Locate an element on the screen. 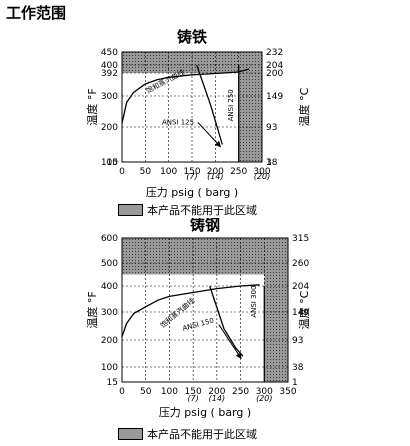 The width and height of the screenshot is (410, 446). curve-annotation: ANSI 125 is located at coordinates (178, 123).